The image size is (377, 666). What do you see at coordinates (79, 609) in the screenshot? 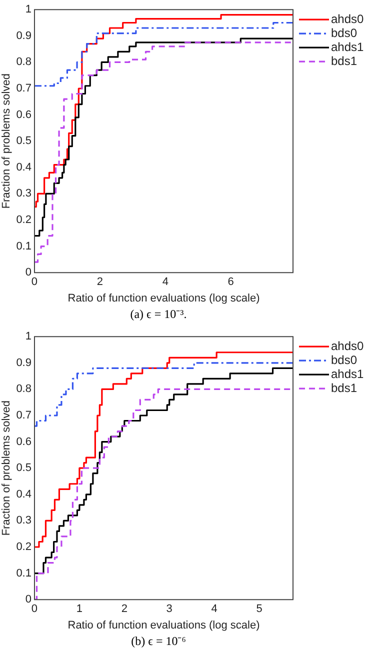
I see `x-tick-label: 1` at bounding box center [79, 609].